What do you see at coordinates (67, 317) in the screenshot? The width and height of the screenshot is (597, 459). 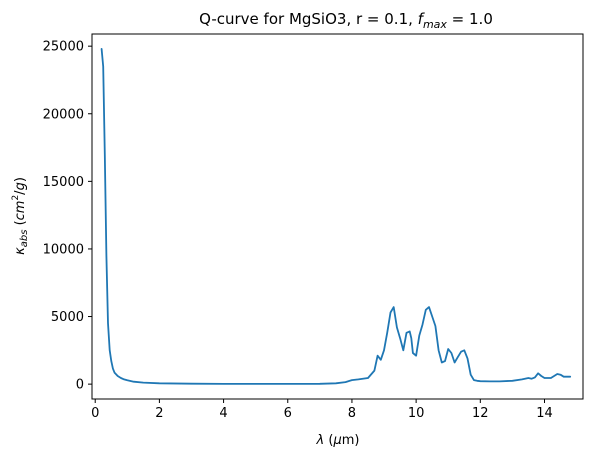 I see `y-tick-label: 5000` at bounding box center [67, 317].